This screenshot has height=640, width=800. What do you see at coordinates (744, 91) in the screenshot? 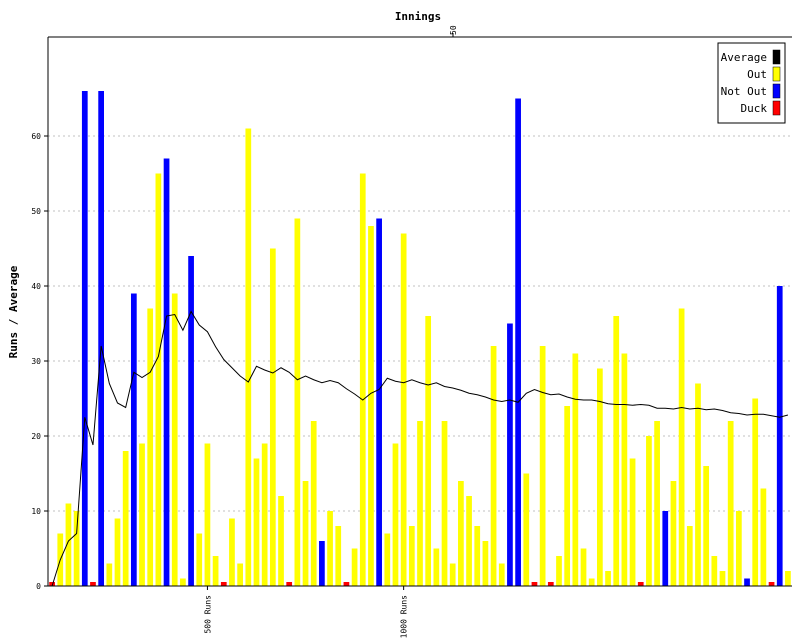
I see `legend-label: Not Out` at bounding box center [744, 91].